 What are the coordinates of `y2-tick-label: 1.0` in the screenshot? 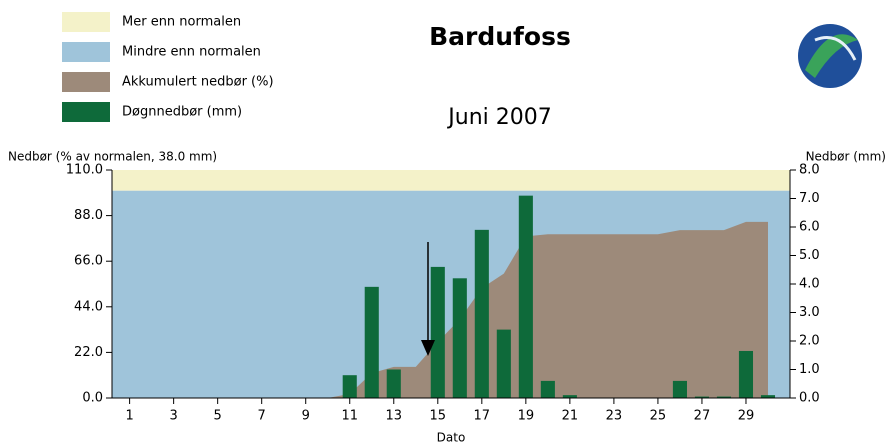 It's located at (809, 369).